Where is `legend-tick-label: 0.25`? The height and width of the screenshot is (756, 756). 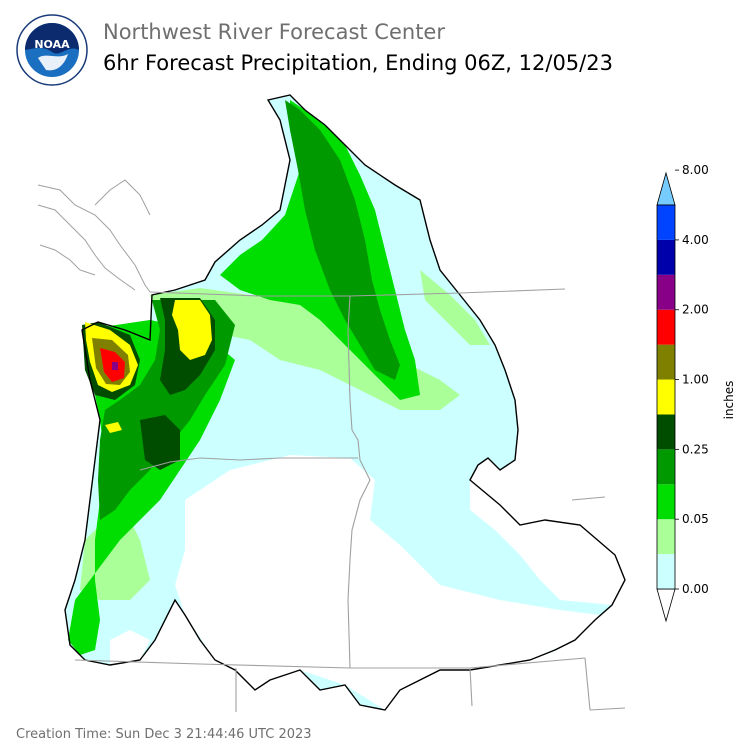 legend-tick-label: 0.25 is located at coordinates (695, 449).